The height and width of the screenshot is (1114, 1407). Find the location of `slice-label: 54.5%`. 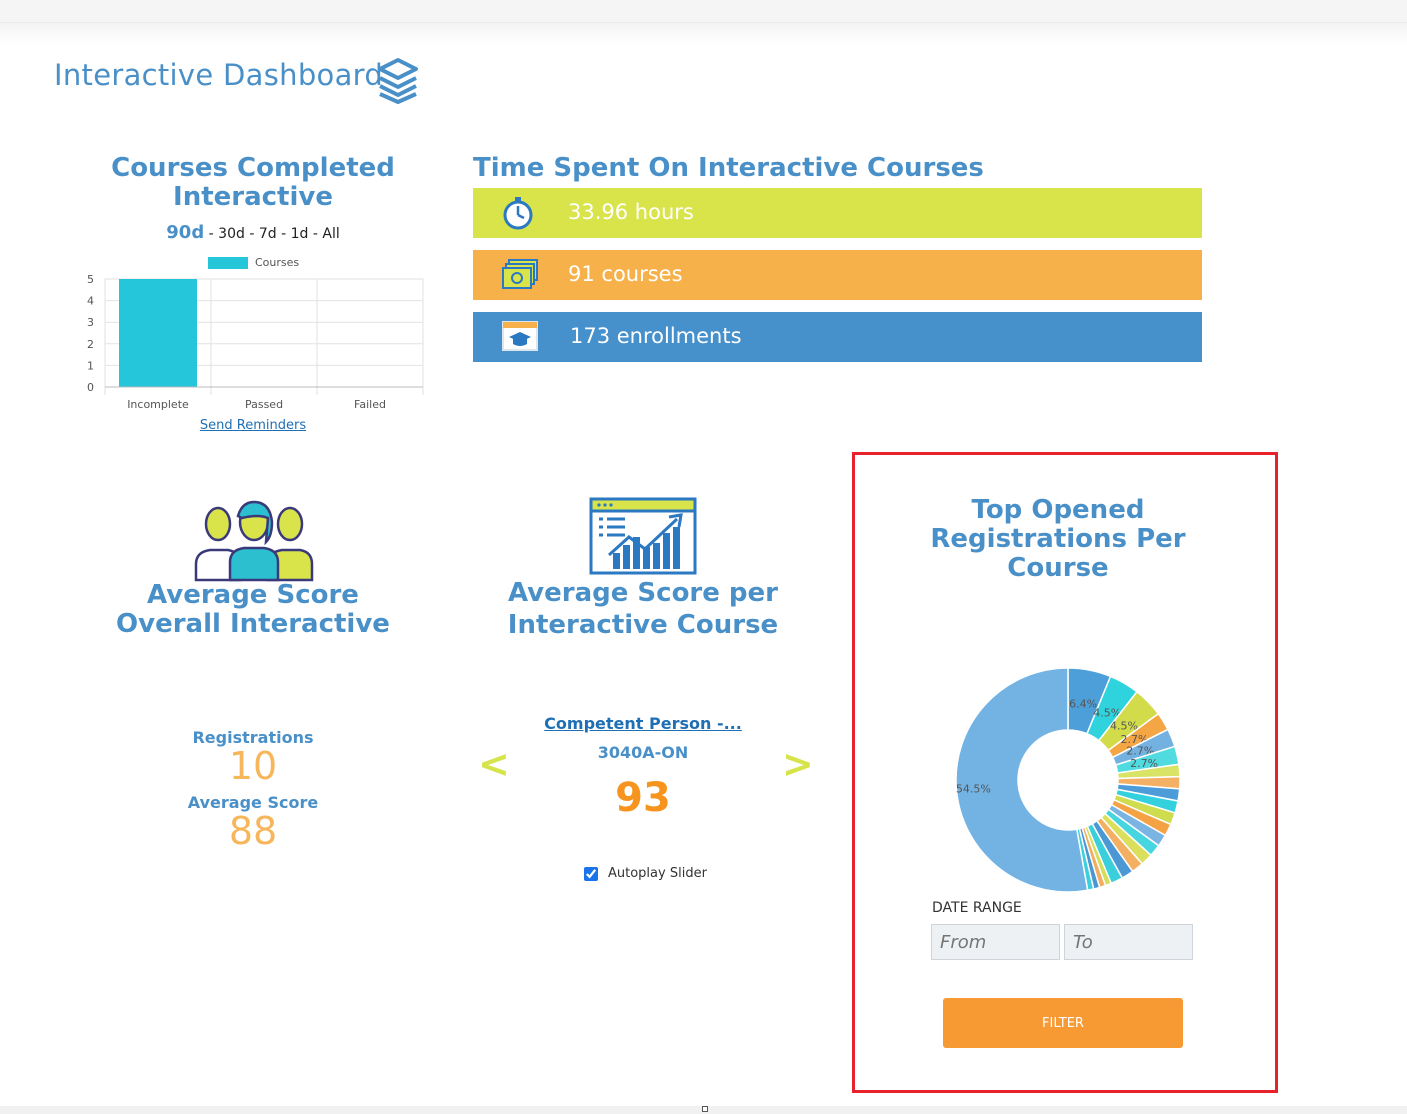

slice-label: 54.5% is located at coordinates (973, 788).